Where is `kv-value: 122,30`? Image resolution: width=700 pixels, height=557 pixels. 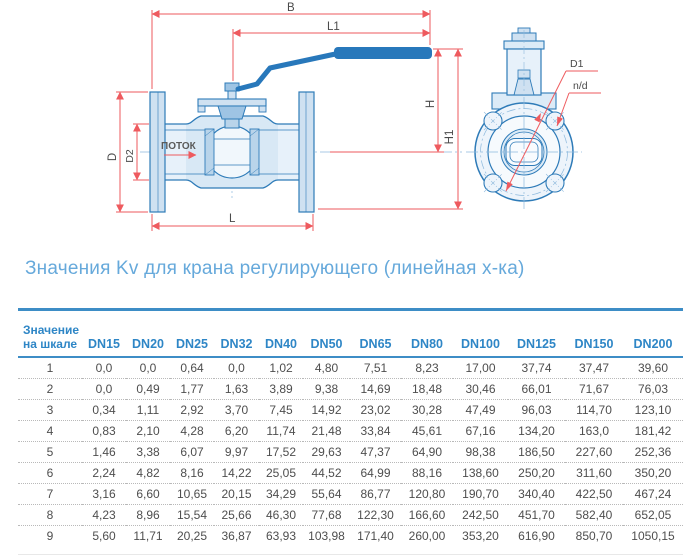 kv-value: 122,30 is located at coordinates (375, 515).